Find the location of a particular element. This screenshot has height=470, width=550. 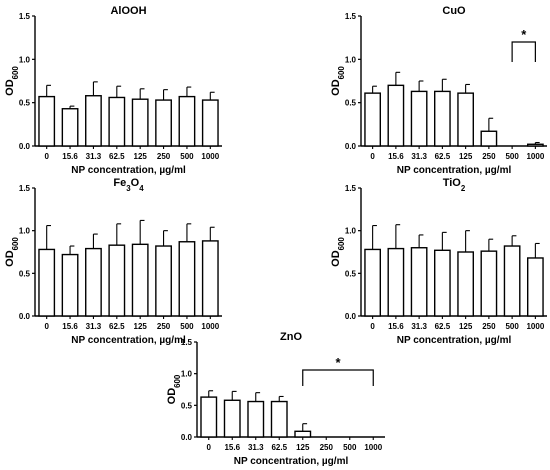

chart-title: TiO2 is located at coordinates (454, 185).